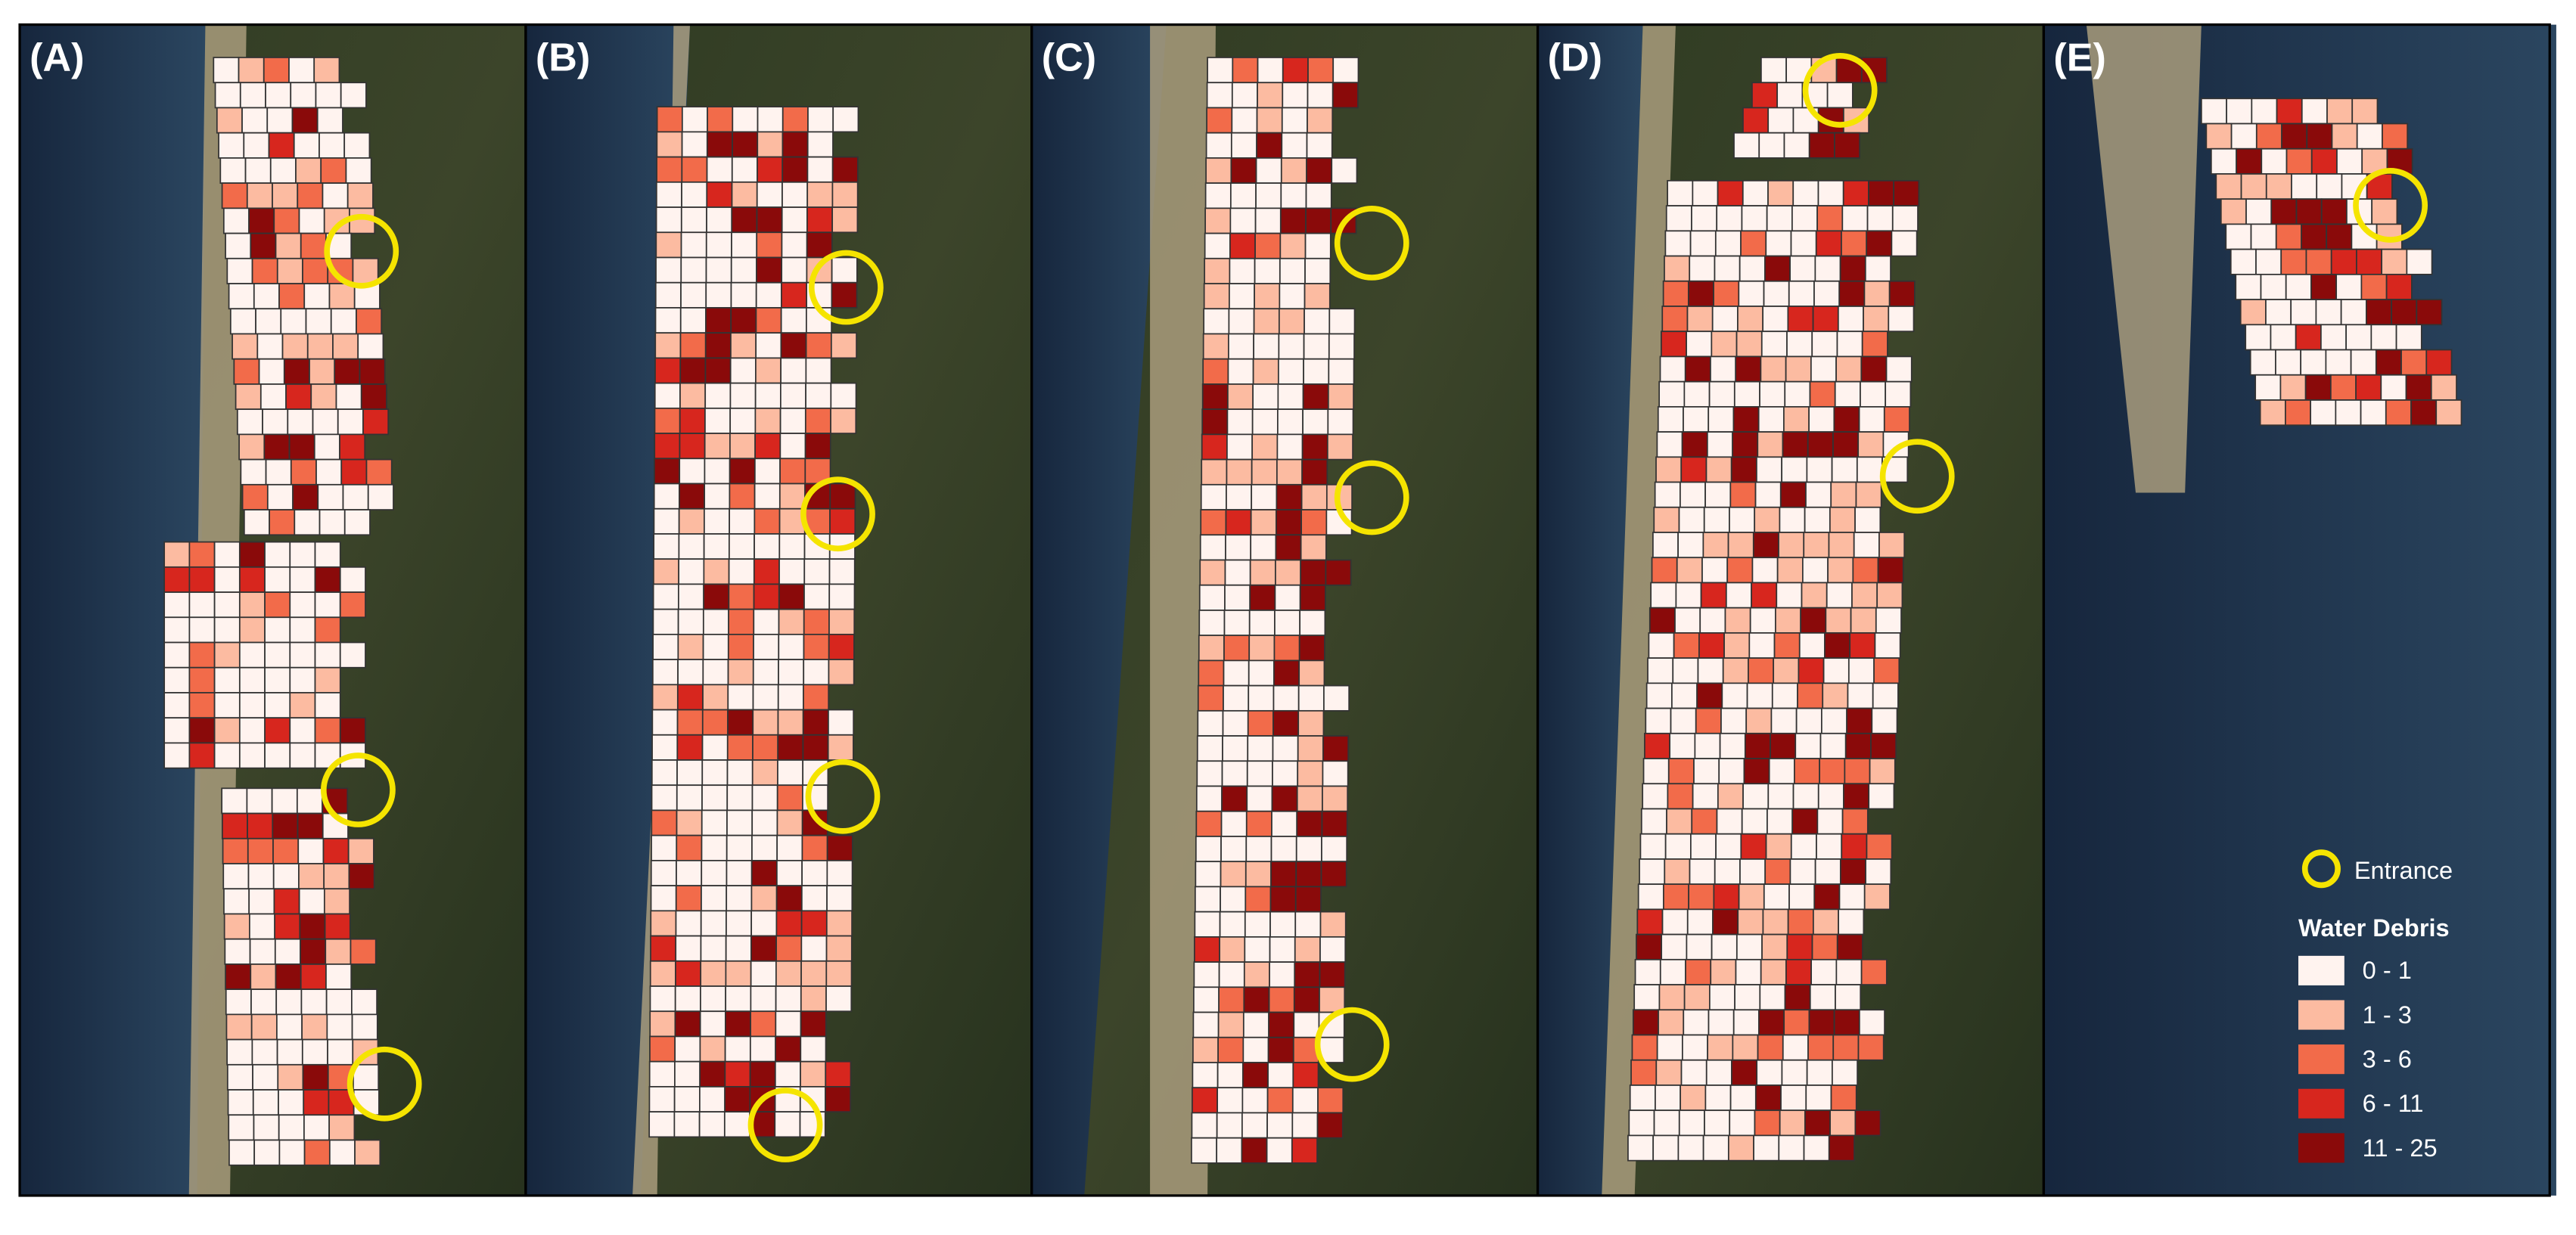  What do you see at coordinates (2144, 258) in the screenshot?
I see `sand` at bounding box center [2144, 258].